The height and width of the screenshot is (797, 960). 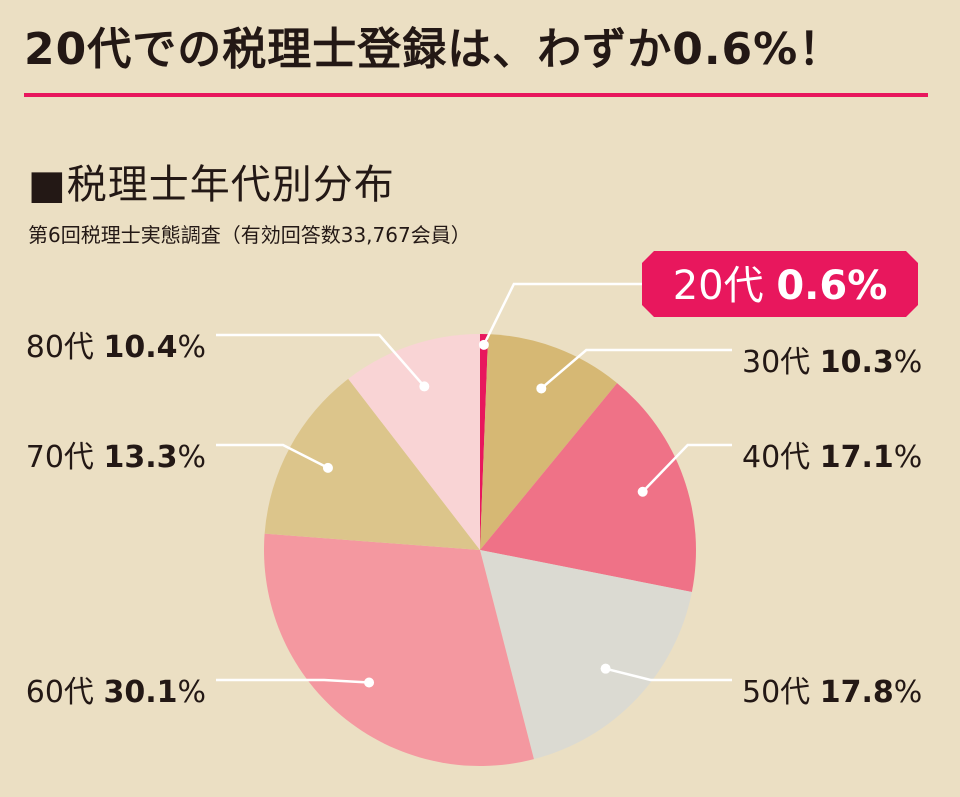 I want to click on slice-label-value: 30.1, so click(x=140, y=692).